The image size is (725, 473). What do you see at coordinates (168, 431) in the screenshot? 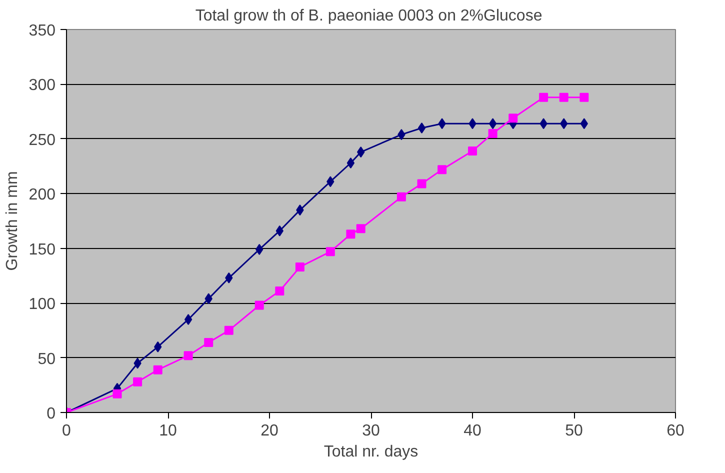
I see `x-tick-label: 10` at bounding box center [168, 431].